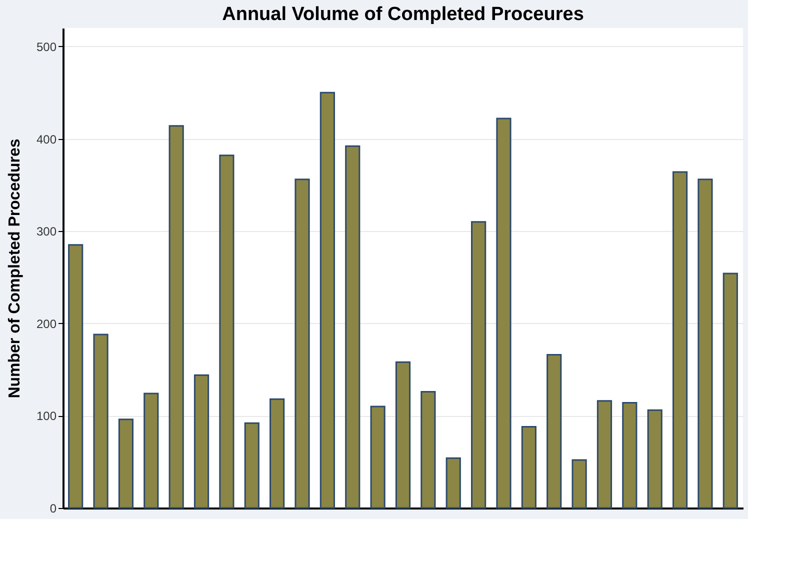  What do you see at coordinates (46, 231) in the screenshot?
I see `y-tick-label: 300` at bounding box center [46, 231].